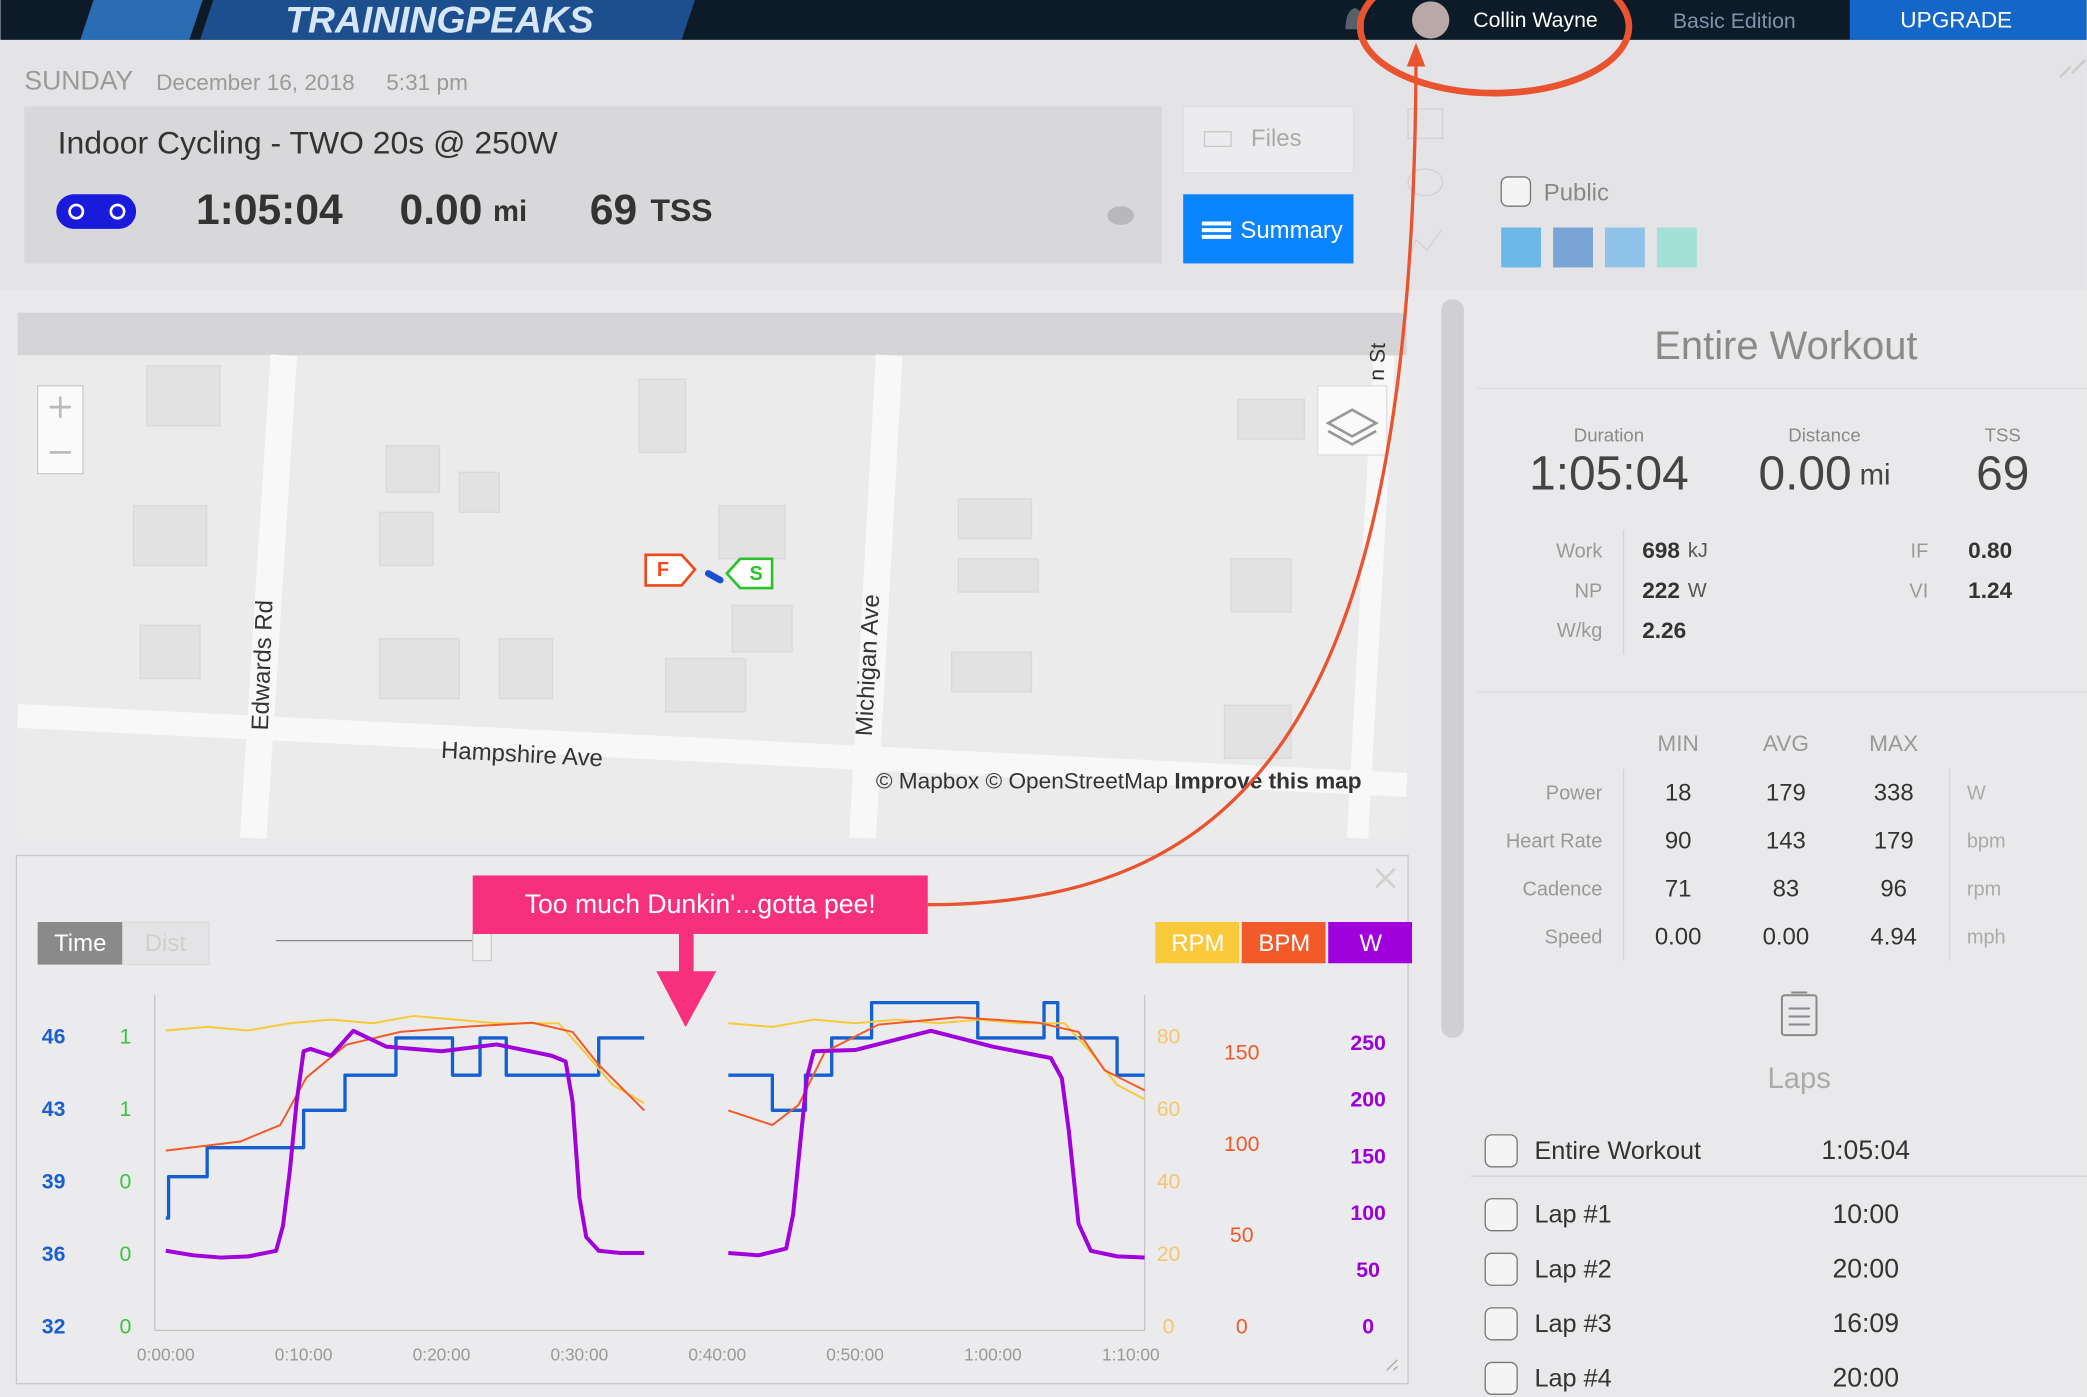 The image size is (2087, 1397). Describe the element at coordinates (1984, 889) in the screenshot. I see `row-unit: rpm` at that location.